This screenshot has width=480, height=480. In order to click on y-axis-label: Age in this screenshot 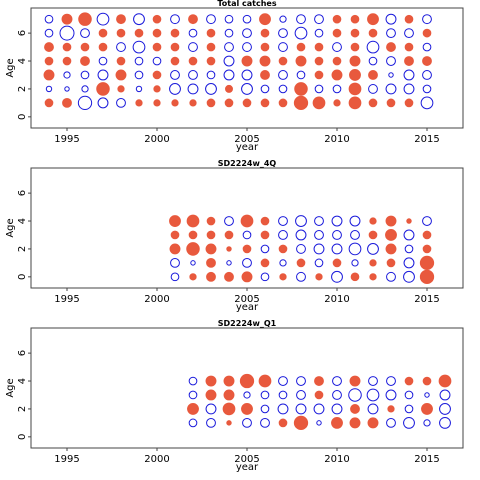, I will do `click(10, 227)`.